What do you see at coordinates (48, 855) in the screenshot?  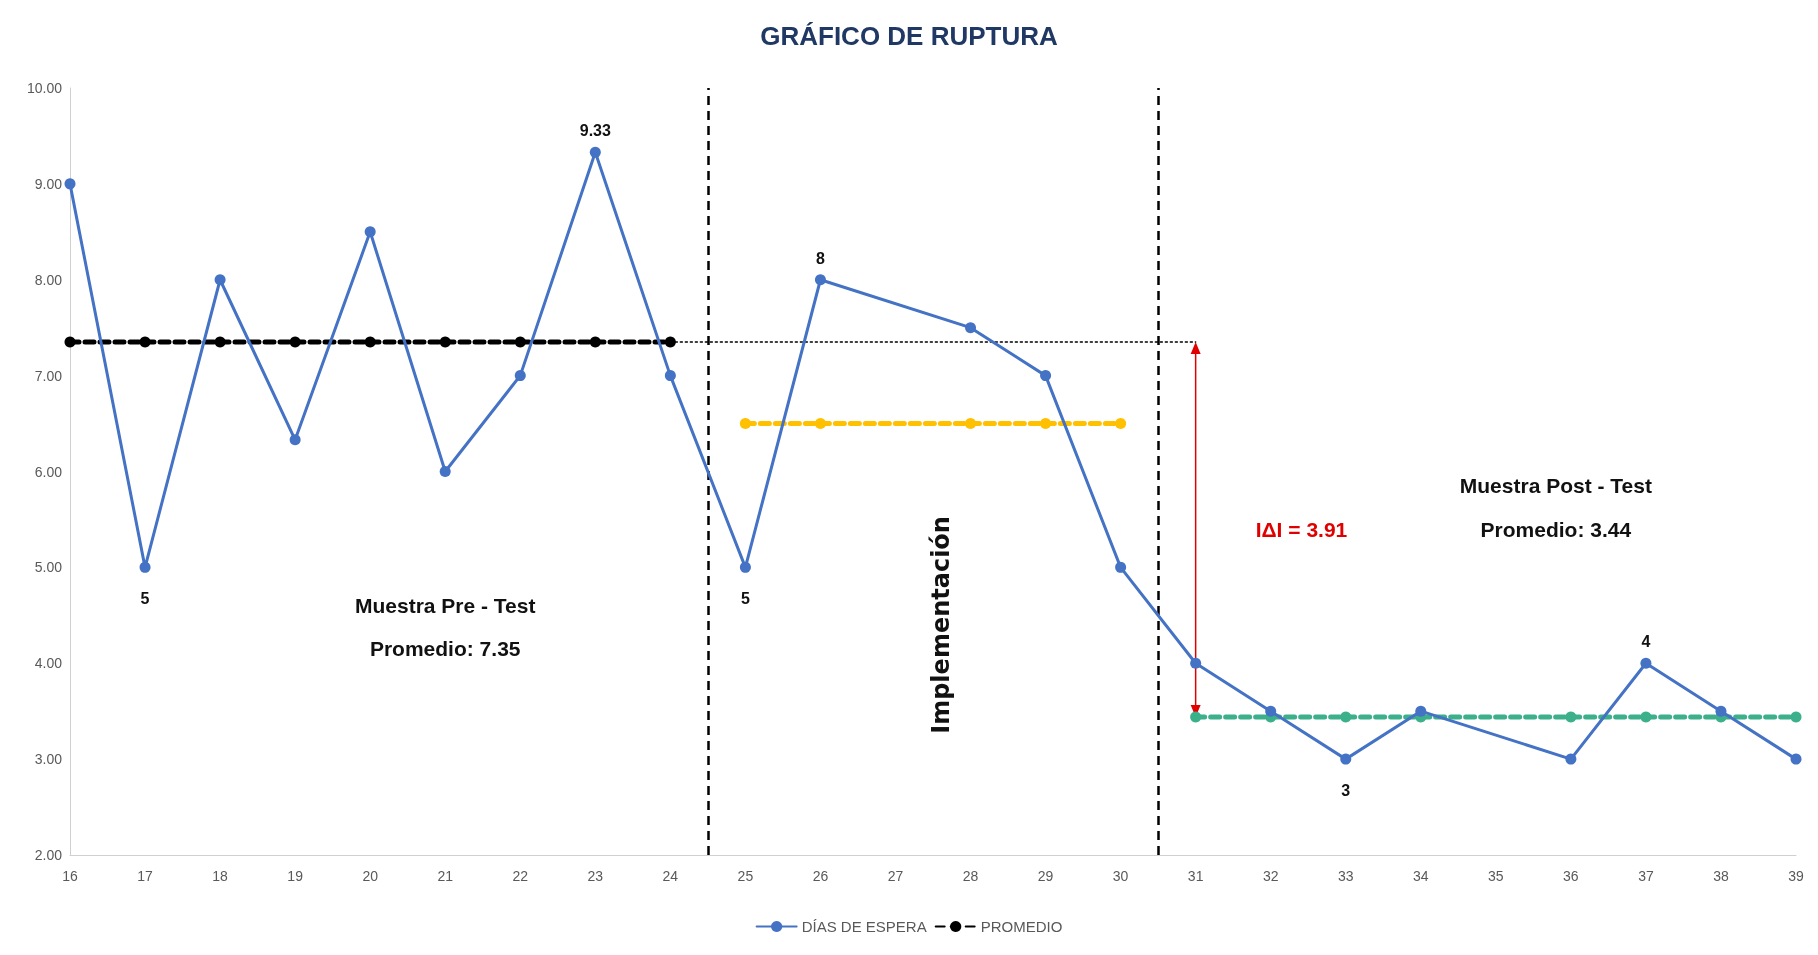 I see `y-tick-label: 2.00` at bounding box center [48, 855].